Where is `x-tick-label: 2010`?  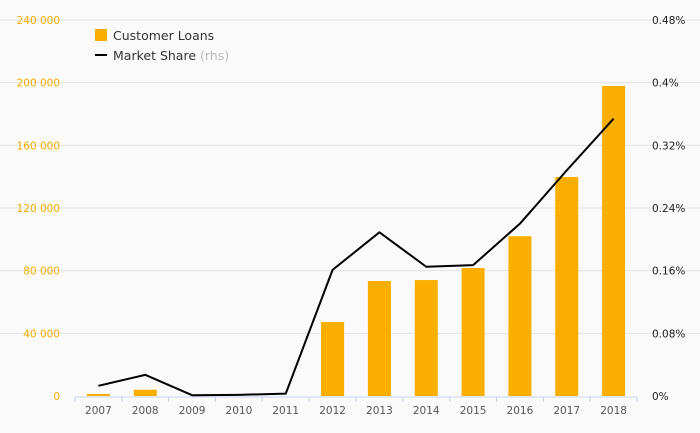 x-tick-label: 2010 is located at coordinates (239, 411).